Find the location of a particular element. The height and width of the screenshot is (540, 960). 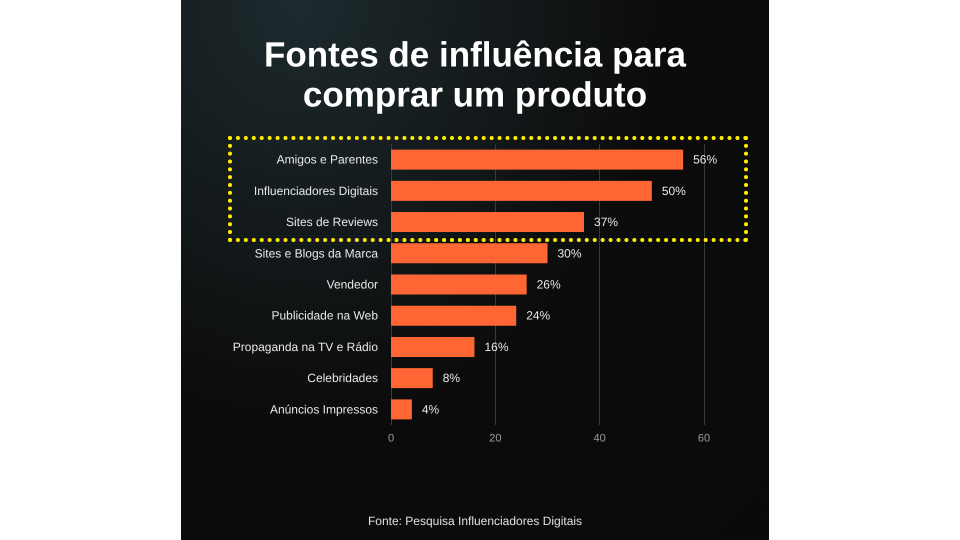

y-tick-label: Amigos e Parentes is located at coordinates (327, 159).